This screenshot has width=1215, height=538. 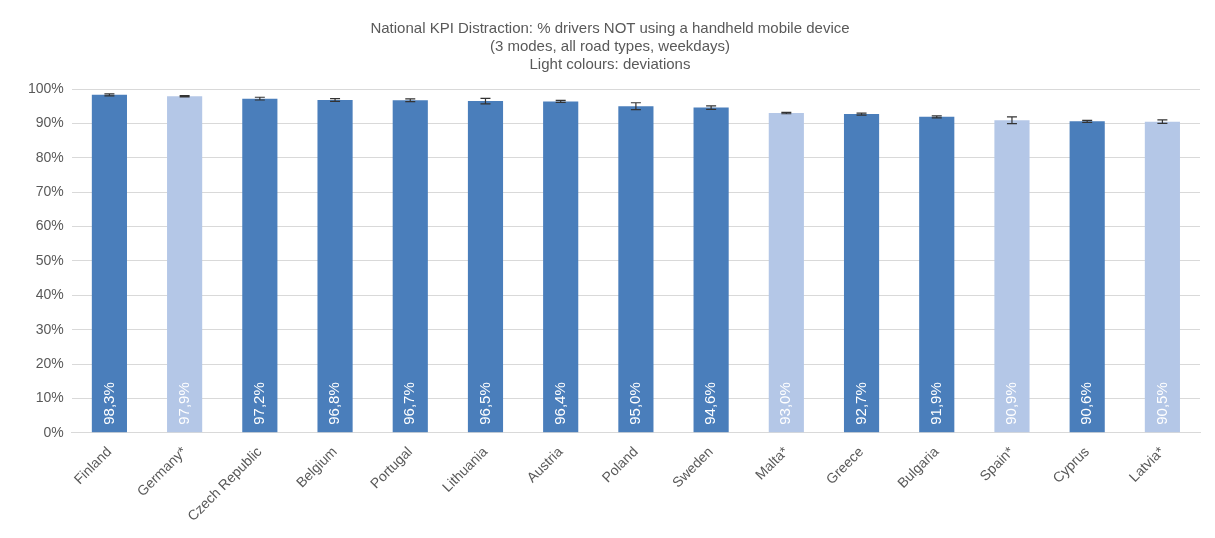 What do you see at coordinates (183, 403) in the screenshot?
I see `data-label: 97,9%` at bounding box center [183, 403].